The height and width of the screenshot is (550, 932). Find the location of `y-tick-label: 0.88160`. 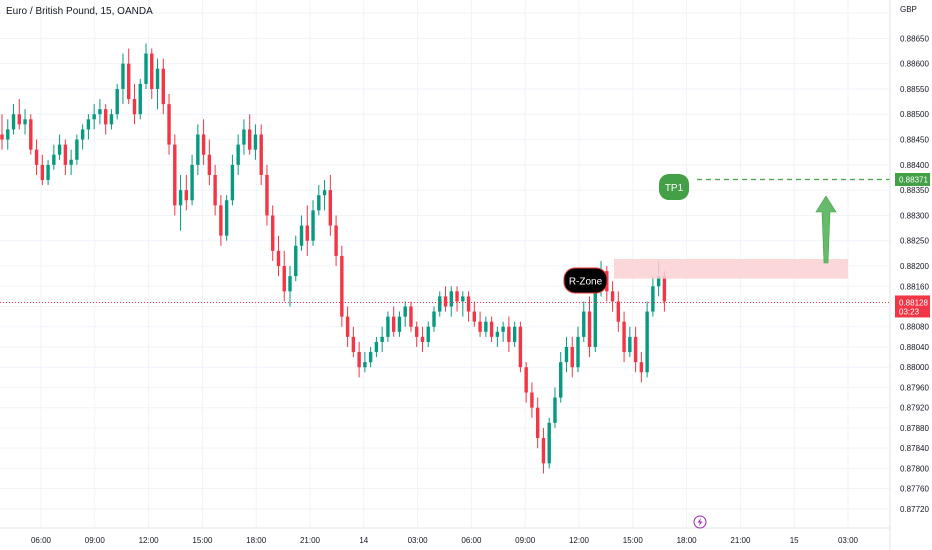

y-tick-label: 0.88160 is located at coordinates (914, 286).